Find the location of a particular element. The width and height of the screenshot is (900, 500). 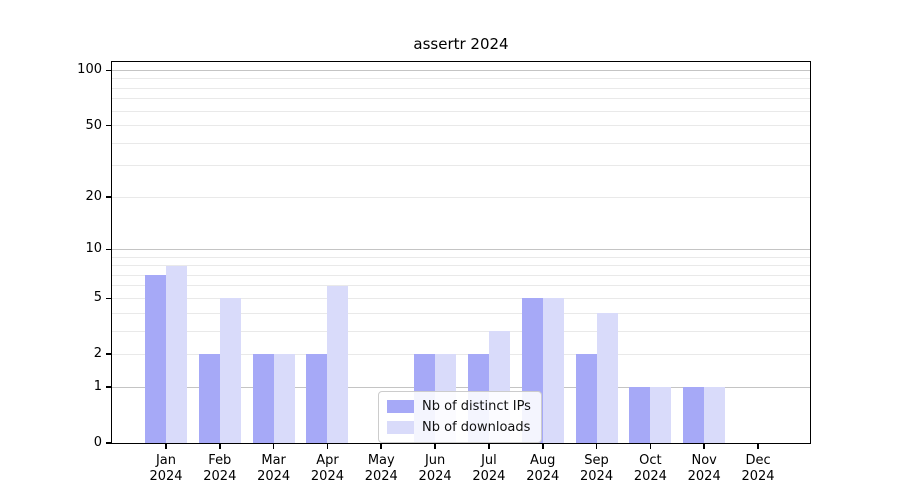

x-tick-label: Oct 2024 is located at coordinates (650, 469).